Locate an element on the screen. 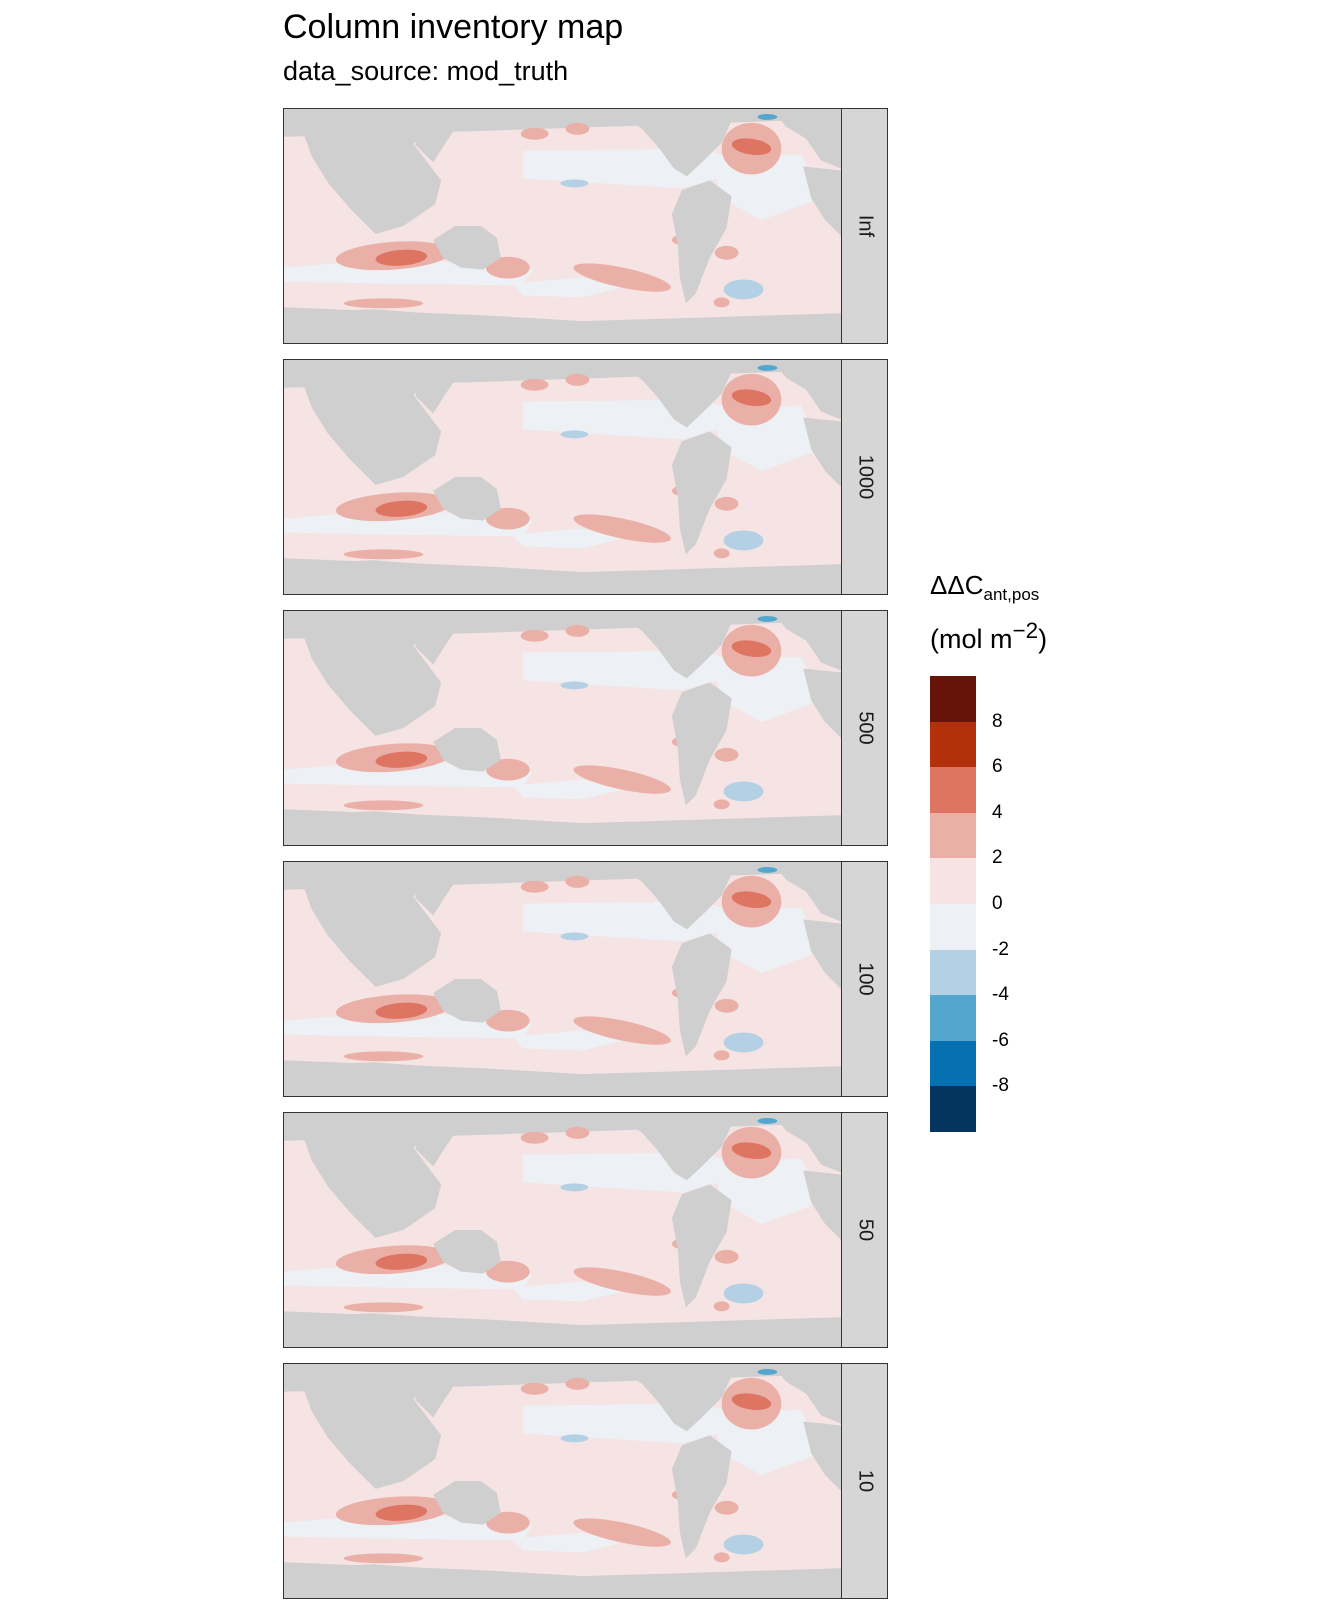 Image resolution: width=1344 pixels, height=1612 pixels. legend-unit-close: ) is located at coordinates (1043, 639).